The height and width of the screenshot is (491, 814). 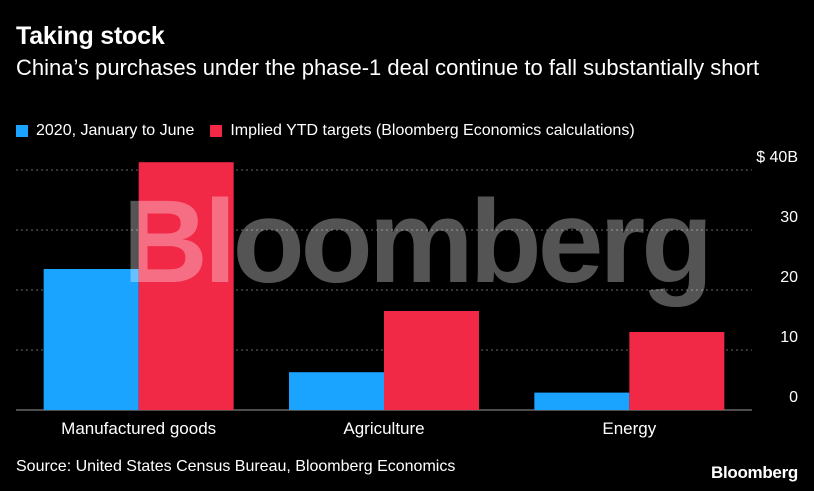 I want to click on y-tick-label: 20, so click(x=789, y=277).